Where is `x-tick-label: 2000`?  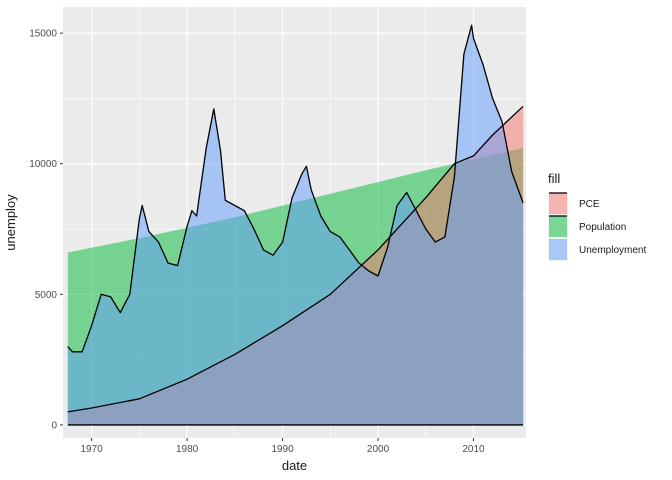 x-tick-label: 2000 is located at coordinates (378, 449).